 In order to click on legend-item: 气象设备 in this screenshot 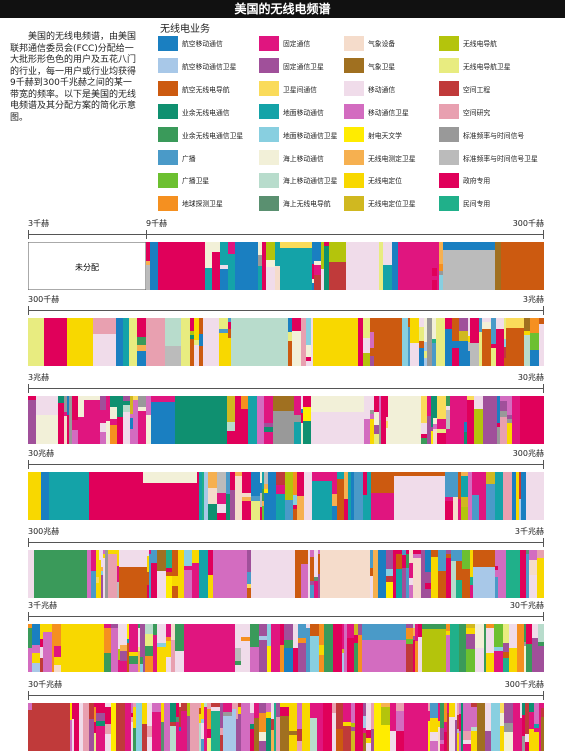, I will do `click(369, 43)`.